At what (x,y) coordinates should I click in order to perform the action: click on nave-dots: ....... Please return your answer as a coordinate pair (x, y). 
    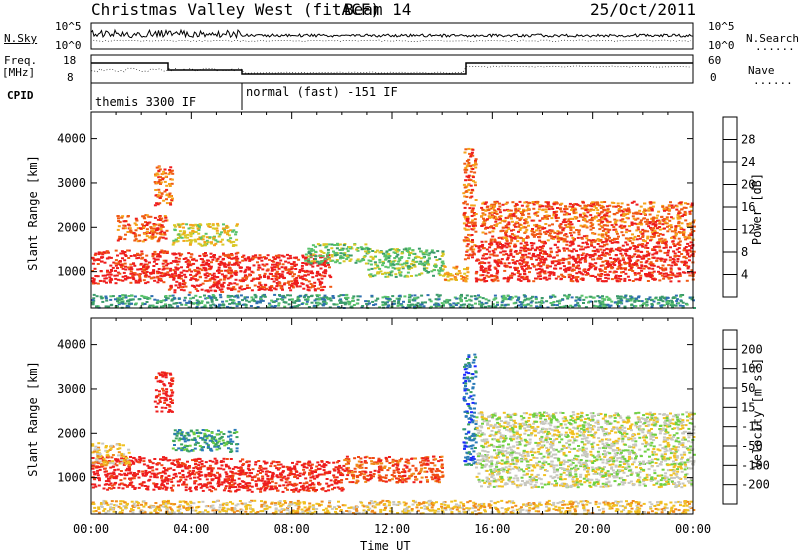
    Looking at the image, I should click on (773, 80).